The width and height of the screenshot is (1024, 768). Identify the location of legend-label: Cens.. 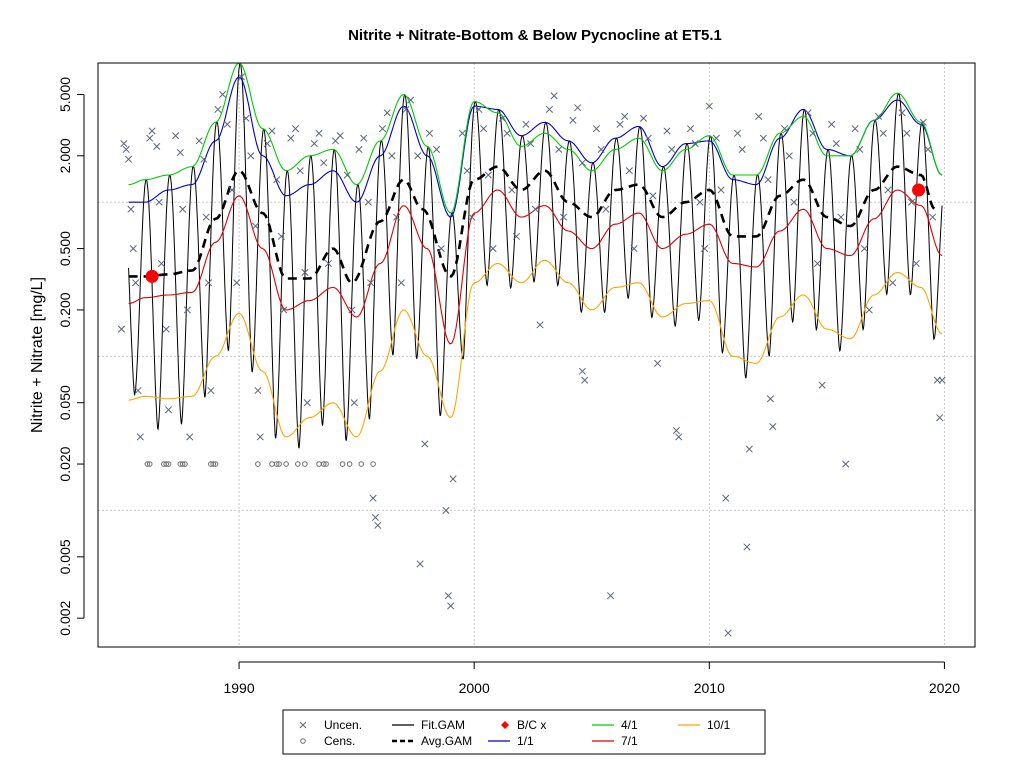
(339, 741).